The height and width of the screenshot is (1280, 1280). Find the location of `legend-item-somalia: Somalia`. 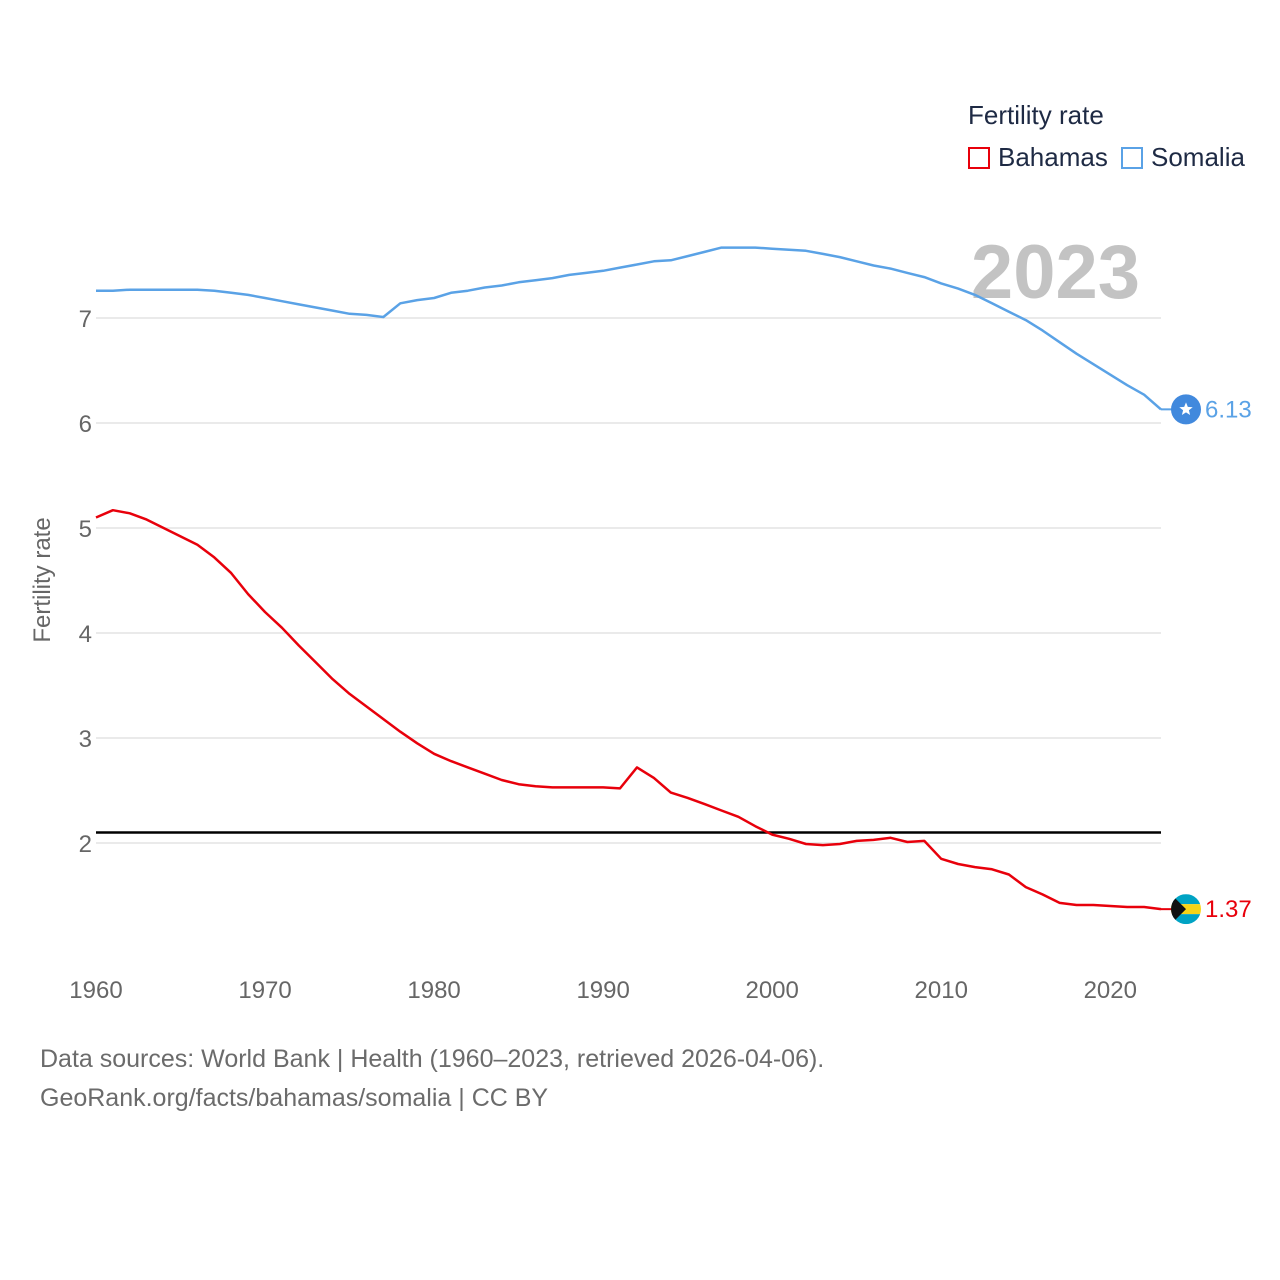

legend-item-somalia: Somalia is located at coordinates (1183, 157).